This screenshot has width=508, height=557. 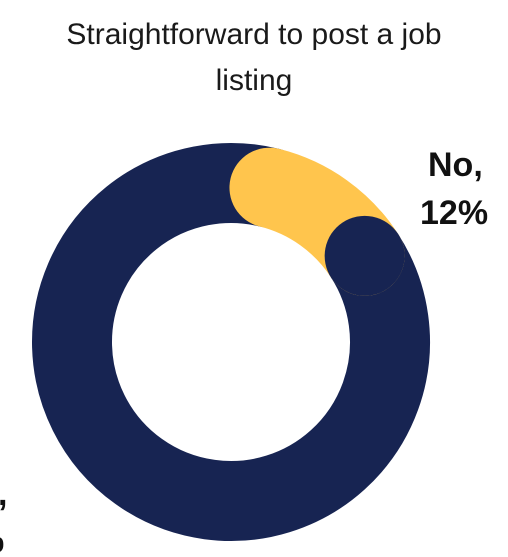 I want to click on slice-yes-cap, so click(x=364, y=255).